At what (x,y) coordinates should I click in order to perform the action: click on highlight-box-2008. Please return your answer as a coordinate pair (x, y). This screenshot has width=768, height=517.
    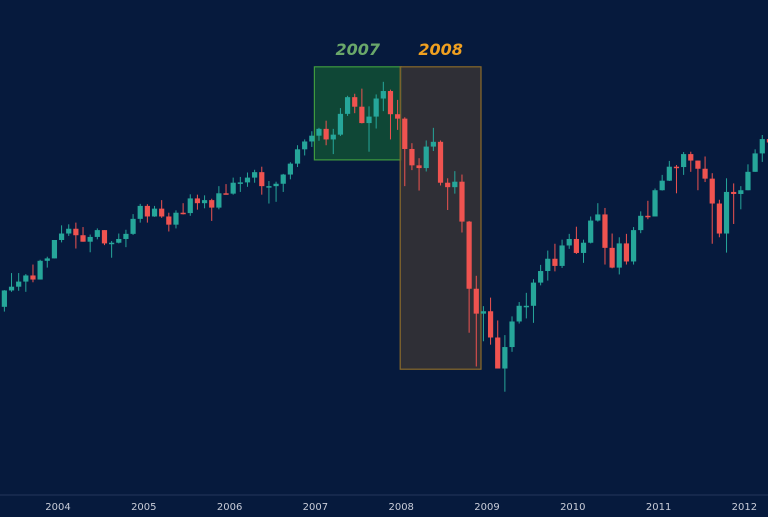
    Looking at the image, I should click on (440, 218).